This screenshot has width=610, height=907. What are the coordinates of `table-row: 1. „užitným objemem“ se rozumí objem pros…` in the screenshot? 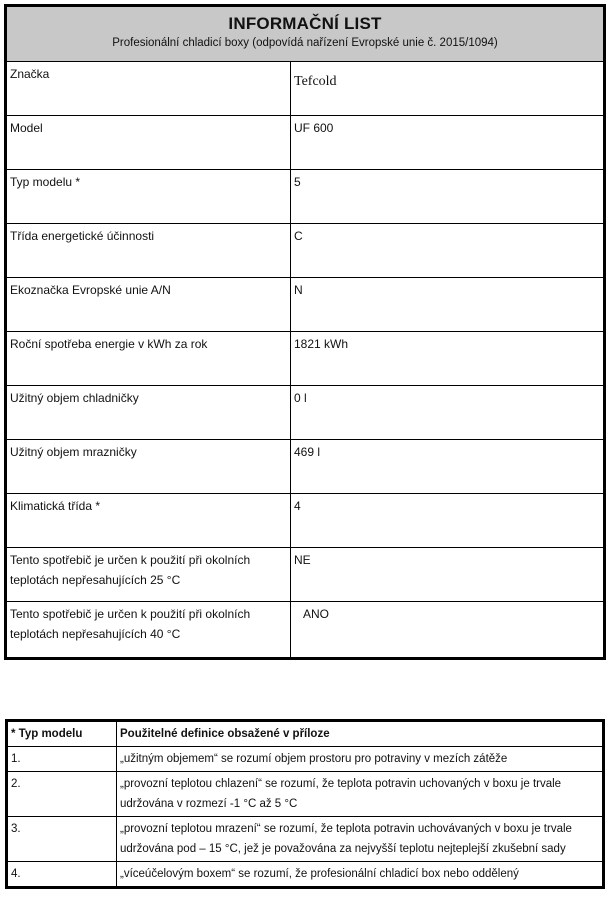 It's located at (305, 759).